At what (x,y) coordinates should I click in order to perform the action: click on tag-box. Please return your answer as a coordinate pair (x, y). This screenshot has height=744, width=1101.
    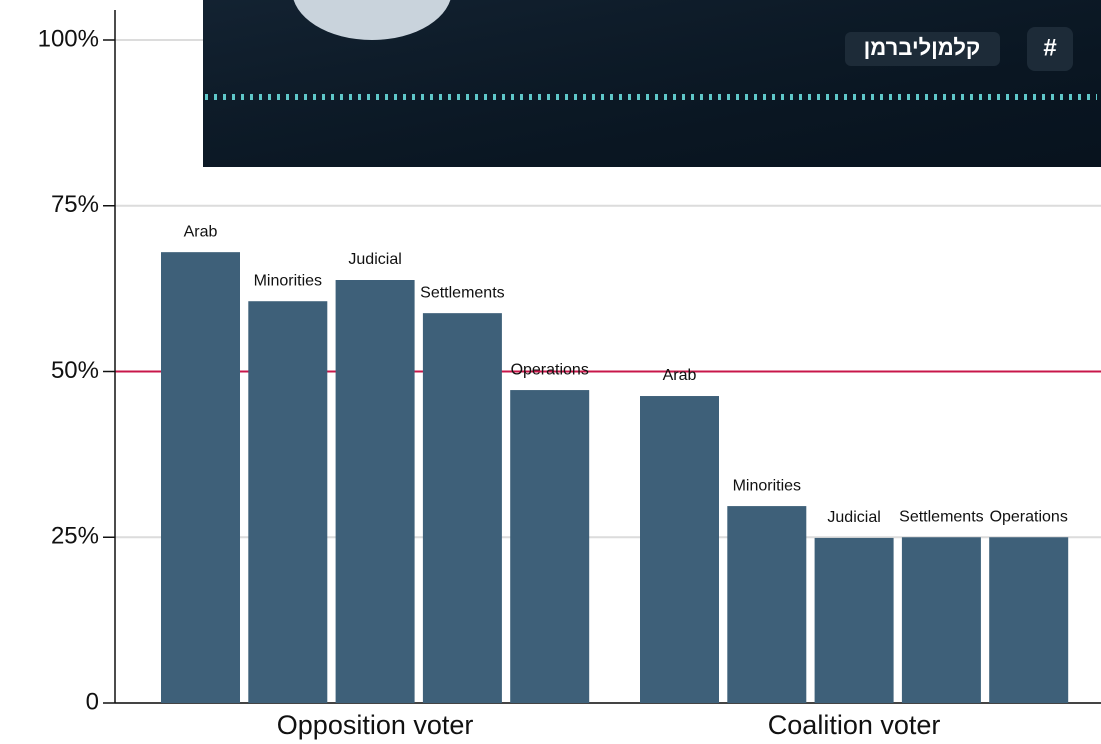
    Looking at the image, I should click on (922, 49).